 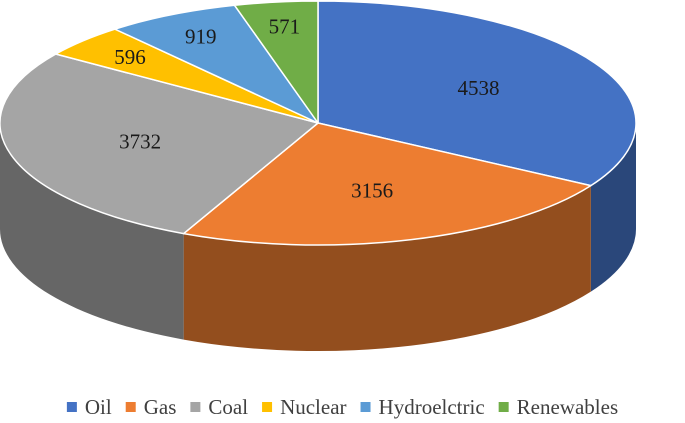 What do you see at coordinates (503, 407) in the screenshot?
I see `legend-swatch-renewables` at bounding box center [503, 407].